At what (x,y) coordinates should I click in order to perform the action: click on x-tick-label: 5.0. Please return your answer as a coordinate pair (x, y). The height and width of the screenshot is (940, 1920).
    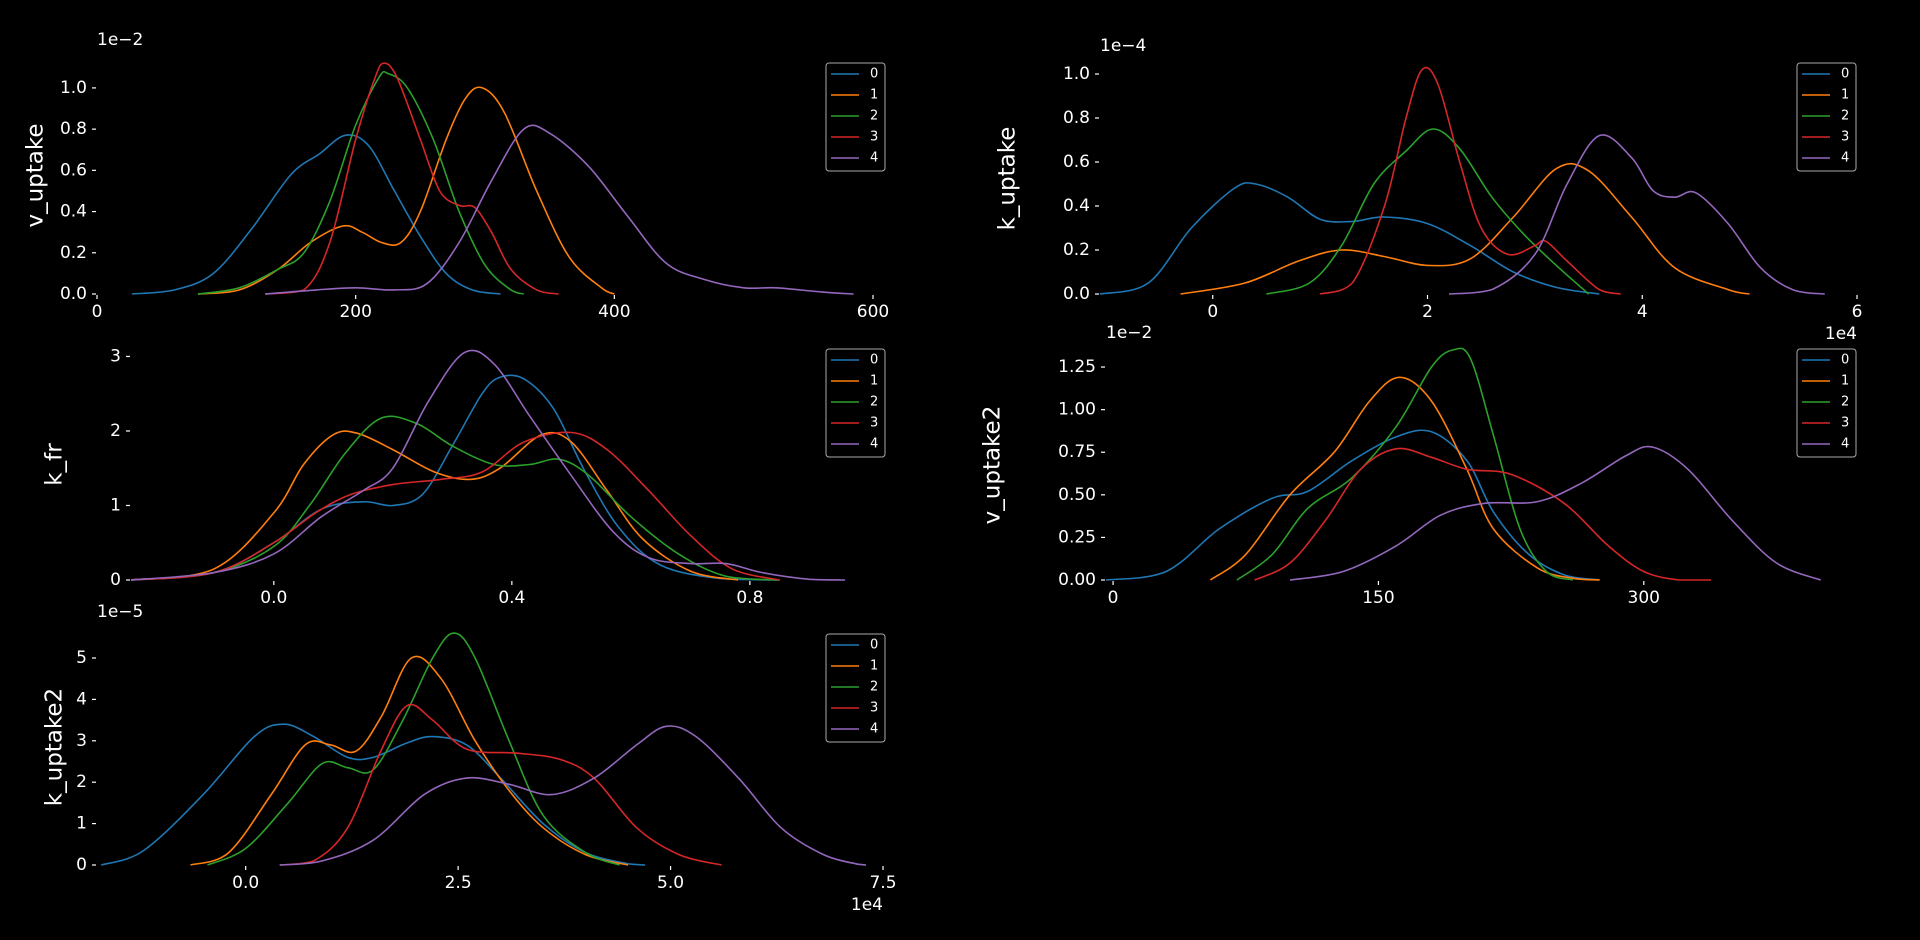
    Looking at the image, I should click on (670, 883).